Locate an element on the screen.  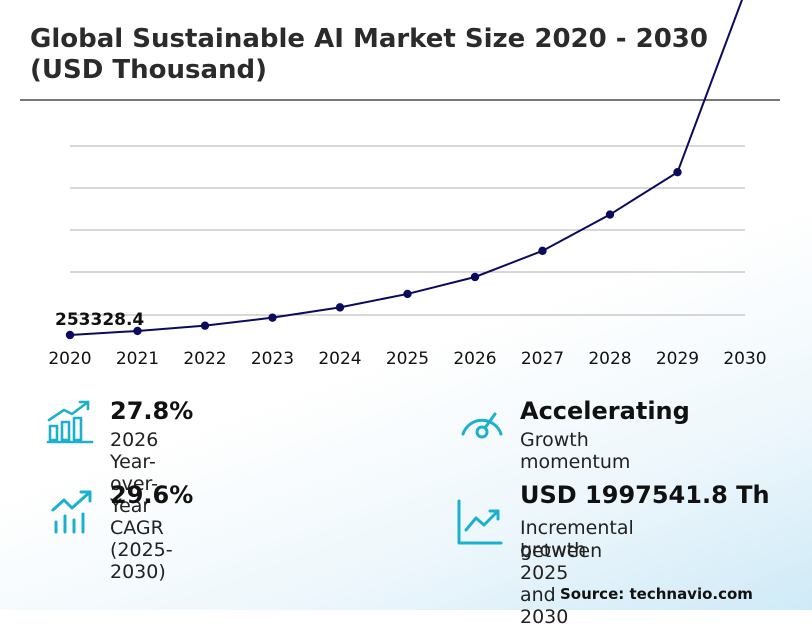
data-point-2029 is located at coordinates (677, 172).